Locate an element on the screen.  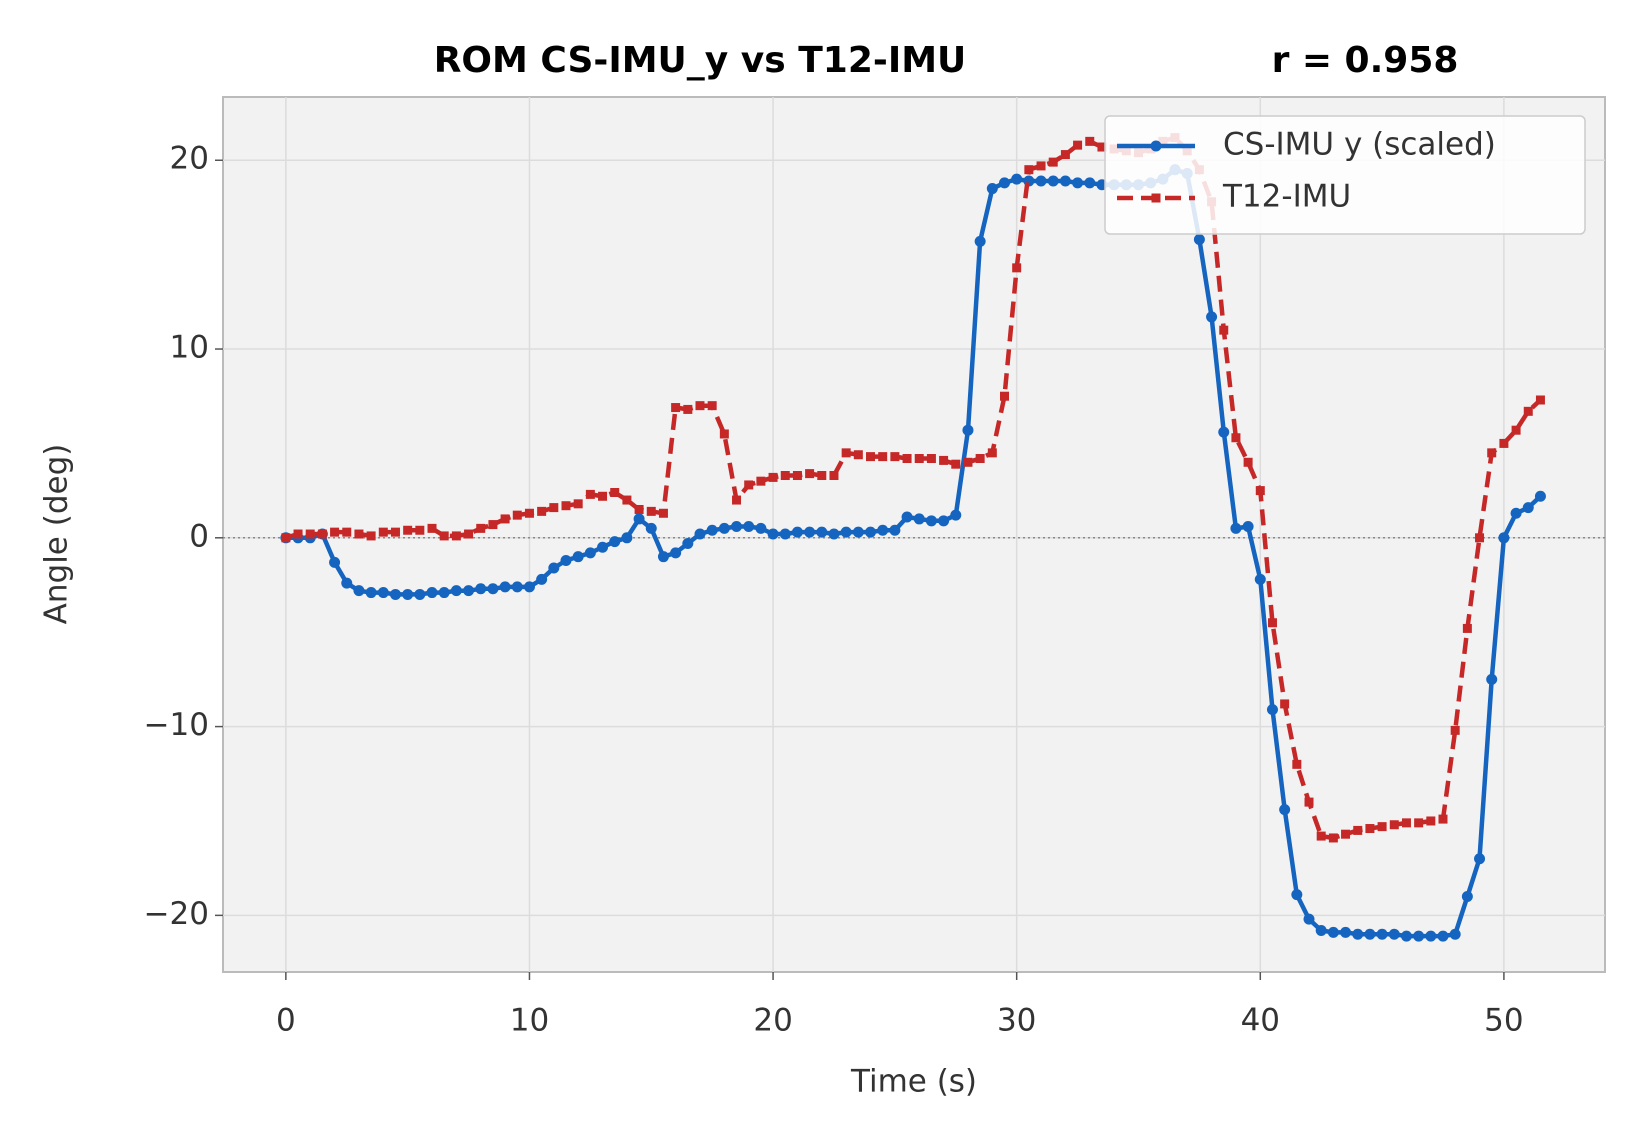
x-tick-label: 10 is located at coordinates (529, 1021).